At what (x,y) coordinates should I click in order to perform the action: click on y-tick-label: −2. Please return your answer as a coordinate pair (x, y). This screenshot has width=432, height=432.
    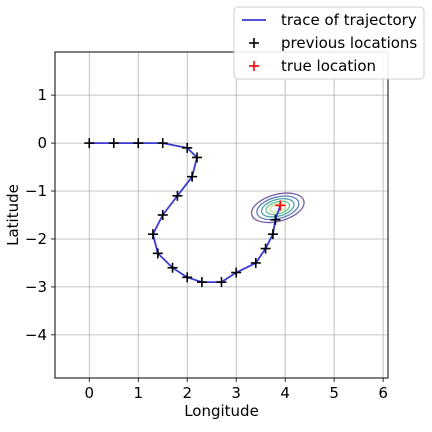
    Looking at the image, I should click on (36, 239).